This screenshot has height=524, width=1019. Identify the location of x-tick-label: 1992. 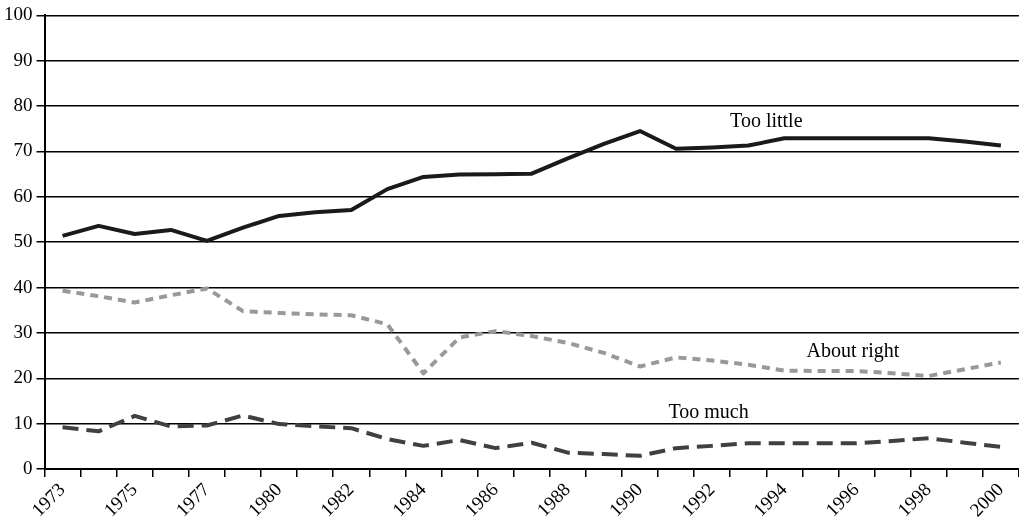
(697, 499).